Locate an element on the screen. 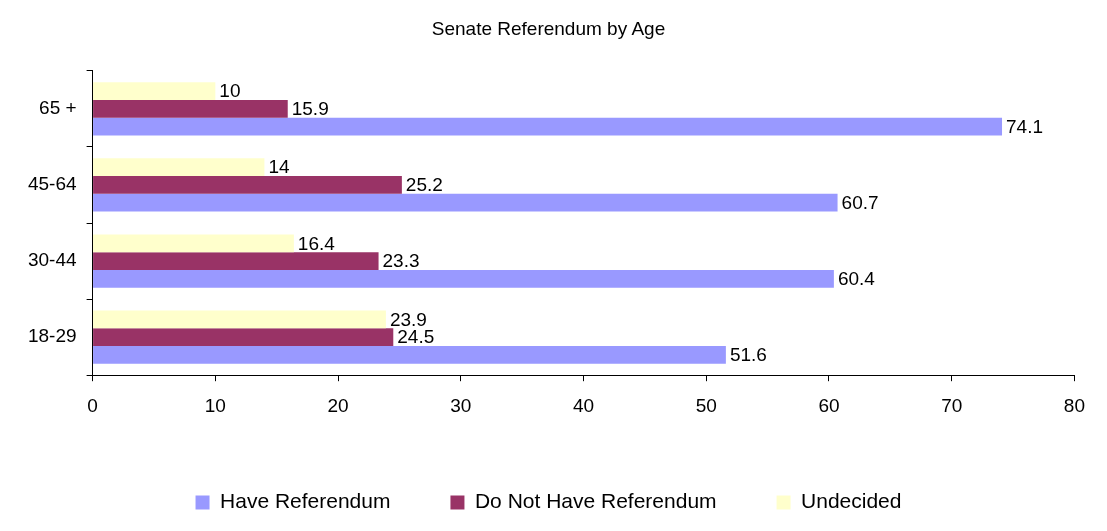 This screenshot has height=531, width=1107. x-tick-label: 30 is located at coordinates (461, 405).